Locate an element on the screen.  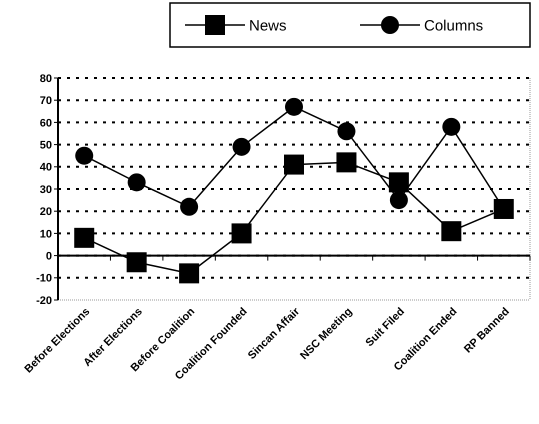
y-tick-label: 10 is located at coordinates (46, 234).